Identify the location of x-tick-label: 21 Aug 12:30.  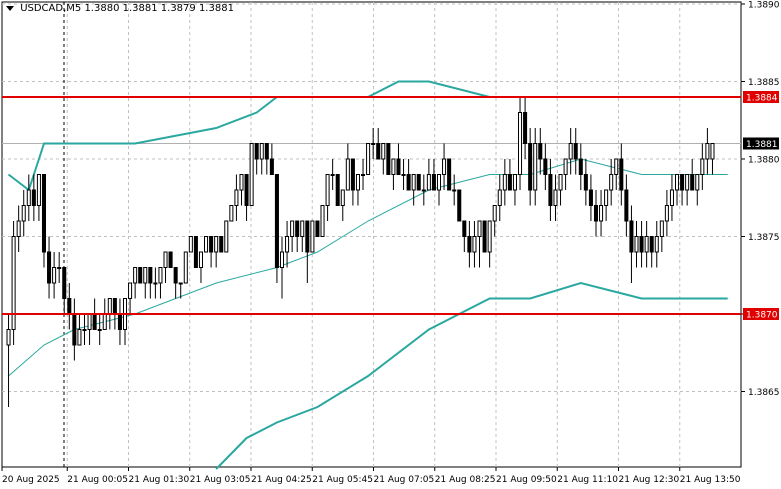
(649, 480).